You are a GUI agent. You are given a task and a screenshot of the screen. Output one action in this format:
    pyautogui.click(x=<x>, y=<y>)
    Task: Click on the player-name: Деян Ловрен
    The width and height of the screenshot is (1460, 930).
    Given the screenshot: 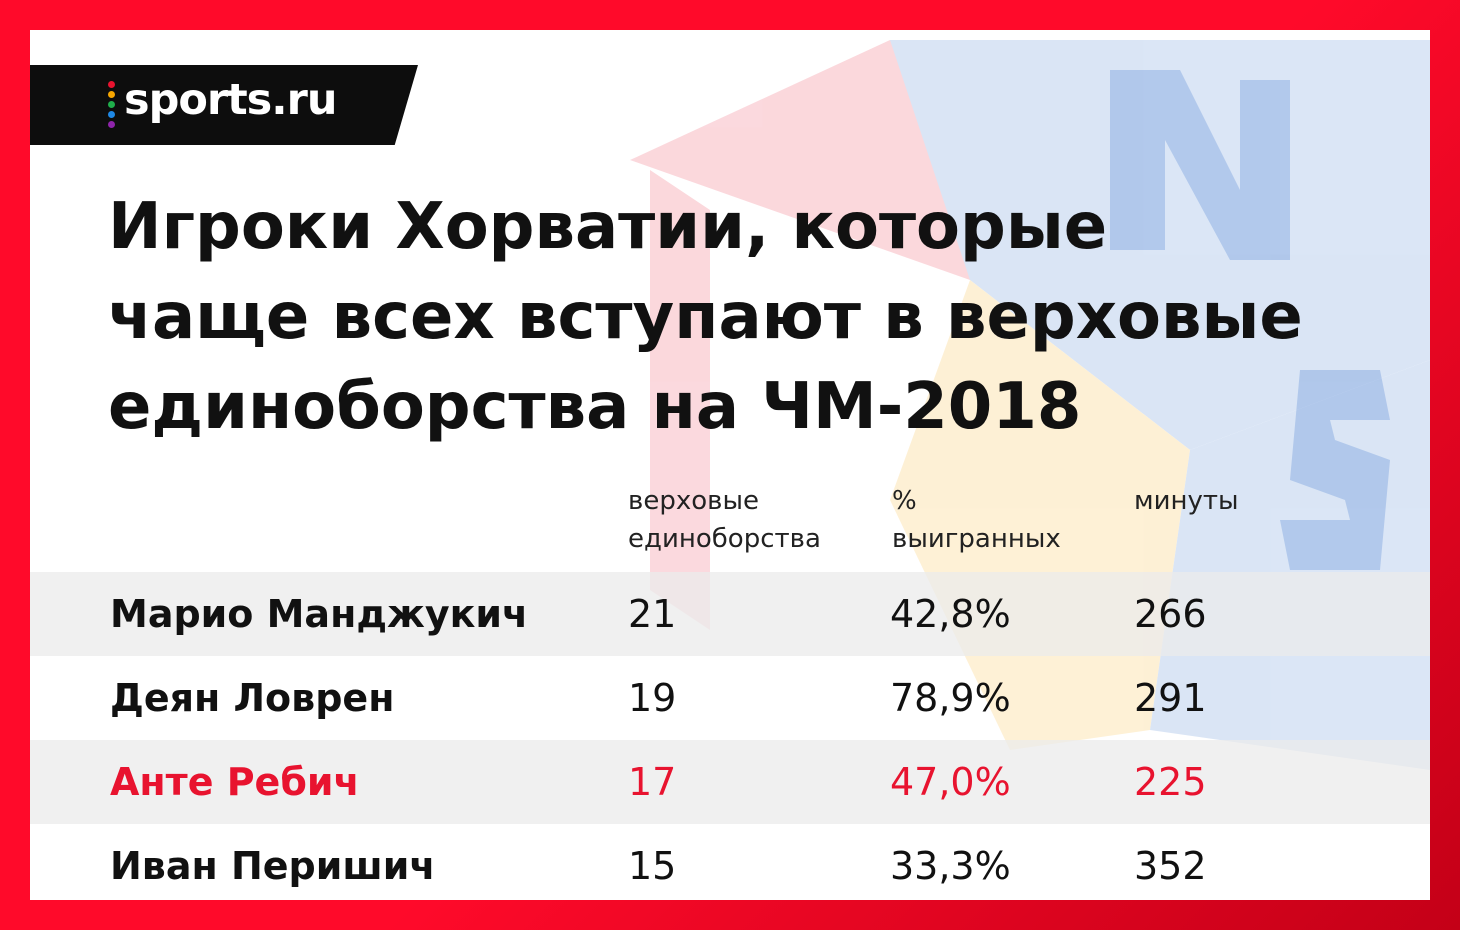 What is the action you would take?
    pyautogui.click(x=252, y=698)
    